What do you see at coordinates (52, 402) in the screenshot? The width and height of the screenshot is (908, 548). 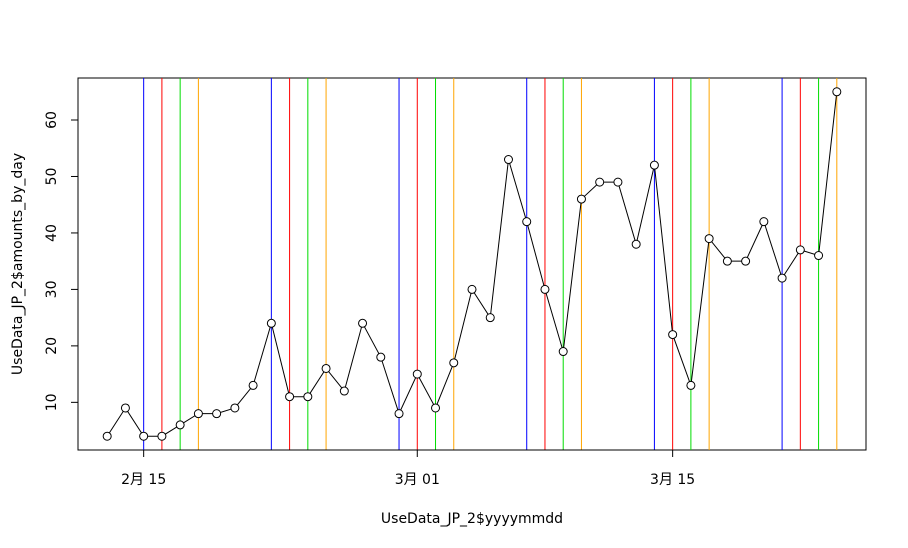 I see `y-tick-label: 10` at bounding box center [52, 402].